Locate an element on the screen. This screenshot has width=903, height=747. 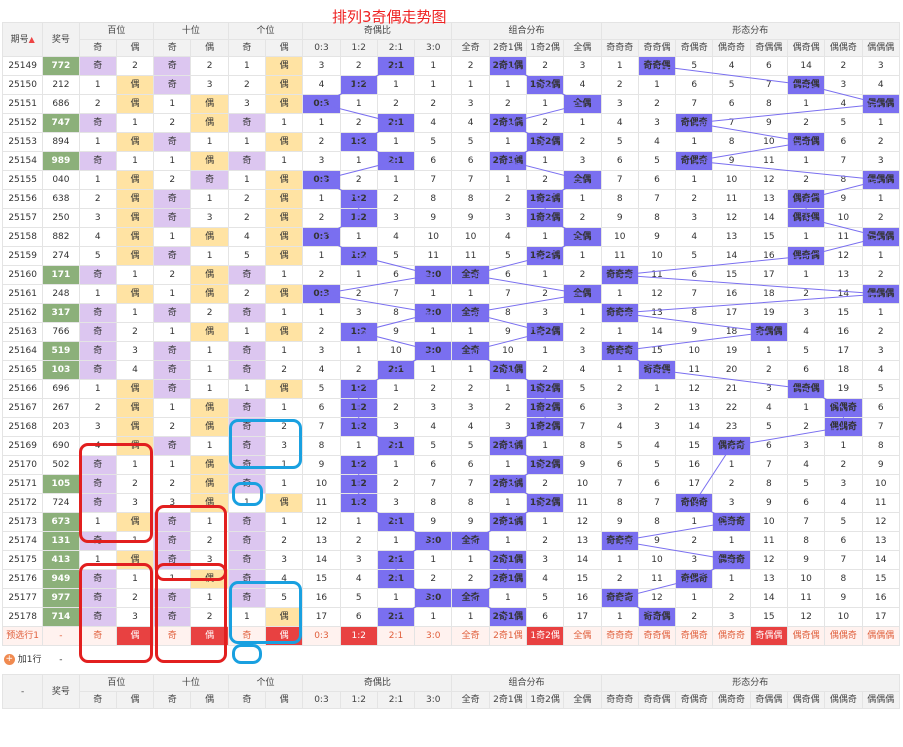
prediction-option-cell: 偶偶奇 is located at coordinates (843, 636).